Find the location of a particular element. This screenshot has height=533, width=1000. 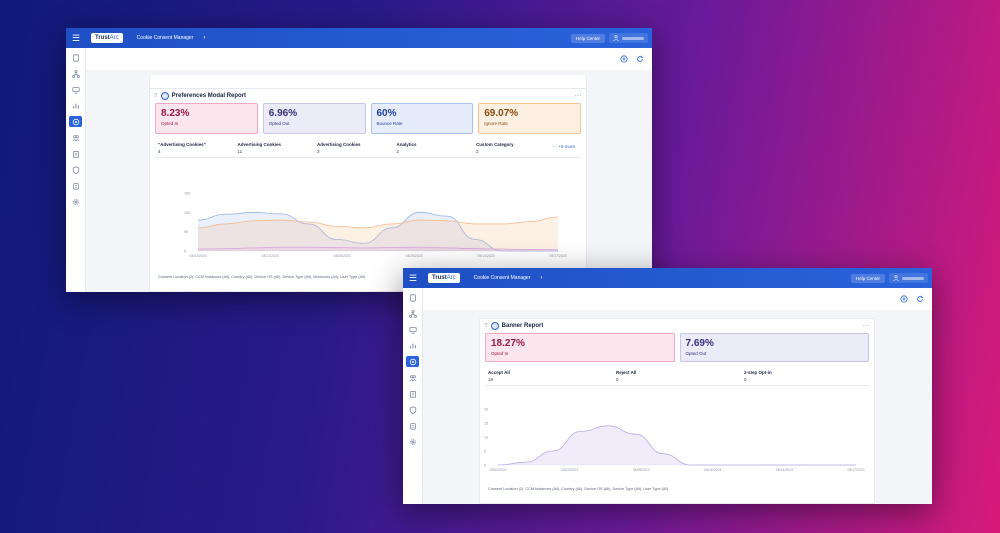

category-name: "Advertising Cookies" is located at coordinates (182, 144).